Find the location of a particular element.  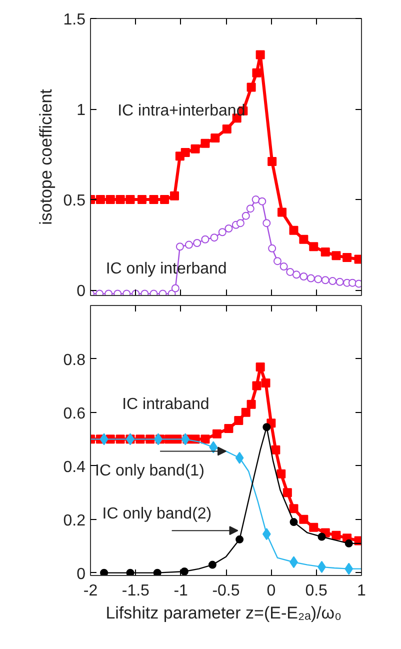

annotation: IC only band(1) is located at coordinates (149, 471).